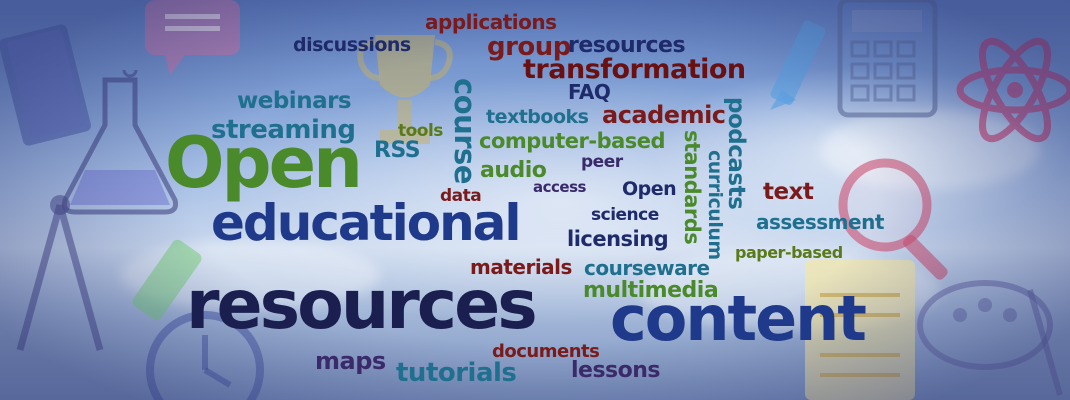 The width and height of the screenshot is (1070, 400). I want to click on word-access: access, so click(559, 187).